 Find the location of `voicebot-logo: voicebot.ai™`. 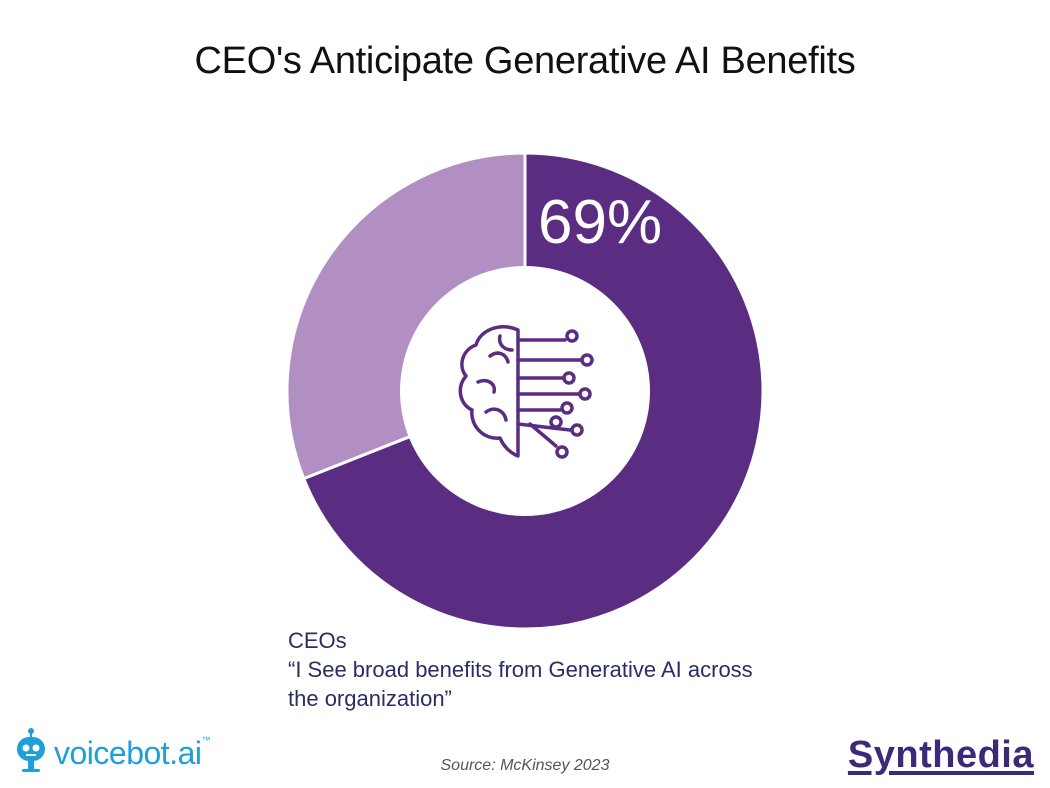

voicebot-logo: voicebot.ai™ is located at coordinates (112, 753).